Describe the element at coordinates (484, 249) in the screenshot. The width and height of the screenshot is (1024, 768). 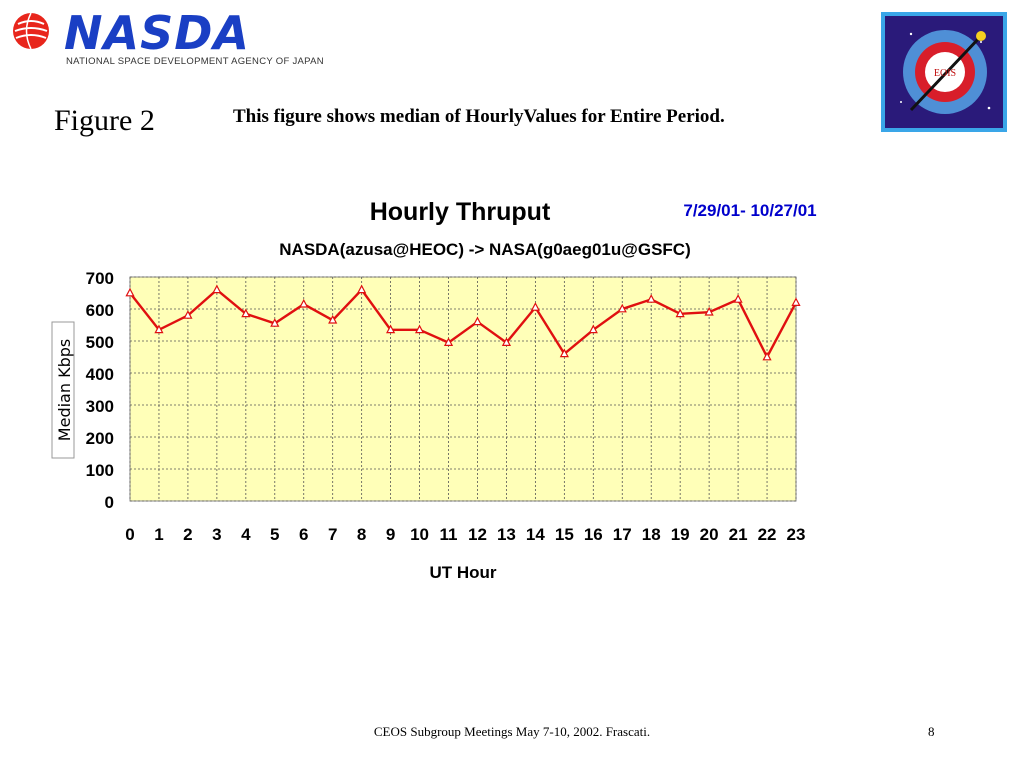
I see `chart-subtitle: NASDA(azusa@HEOC) -> NASA(g0aeg01u@GSFC)` at that location.